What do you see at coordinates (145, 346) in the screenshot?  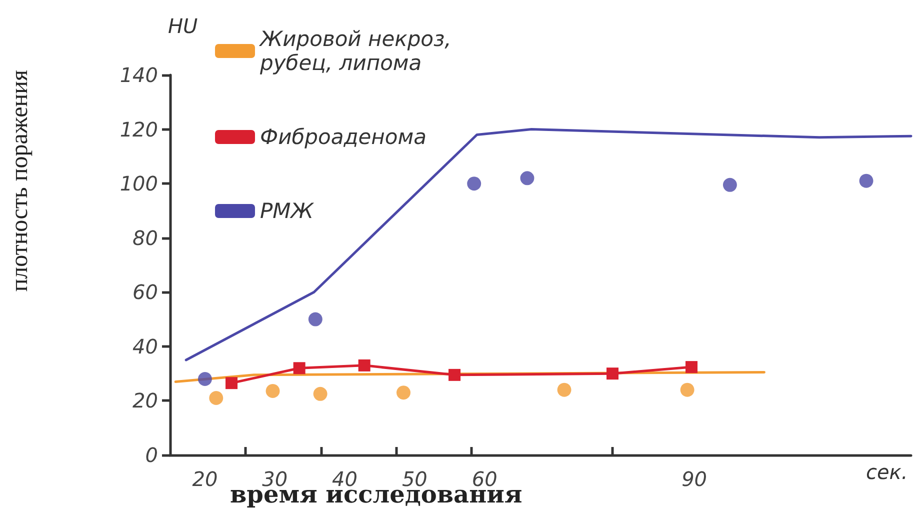 I see `y-tick-label: 40` at bounding box center [145, 346].